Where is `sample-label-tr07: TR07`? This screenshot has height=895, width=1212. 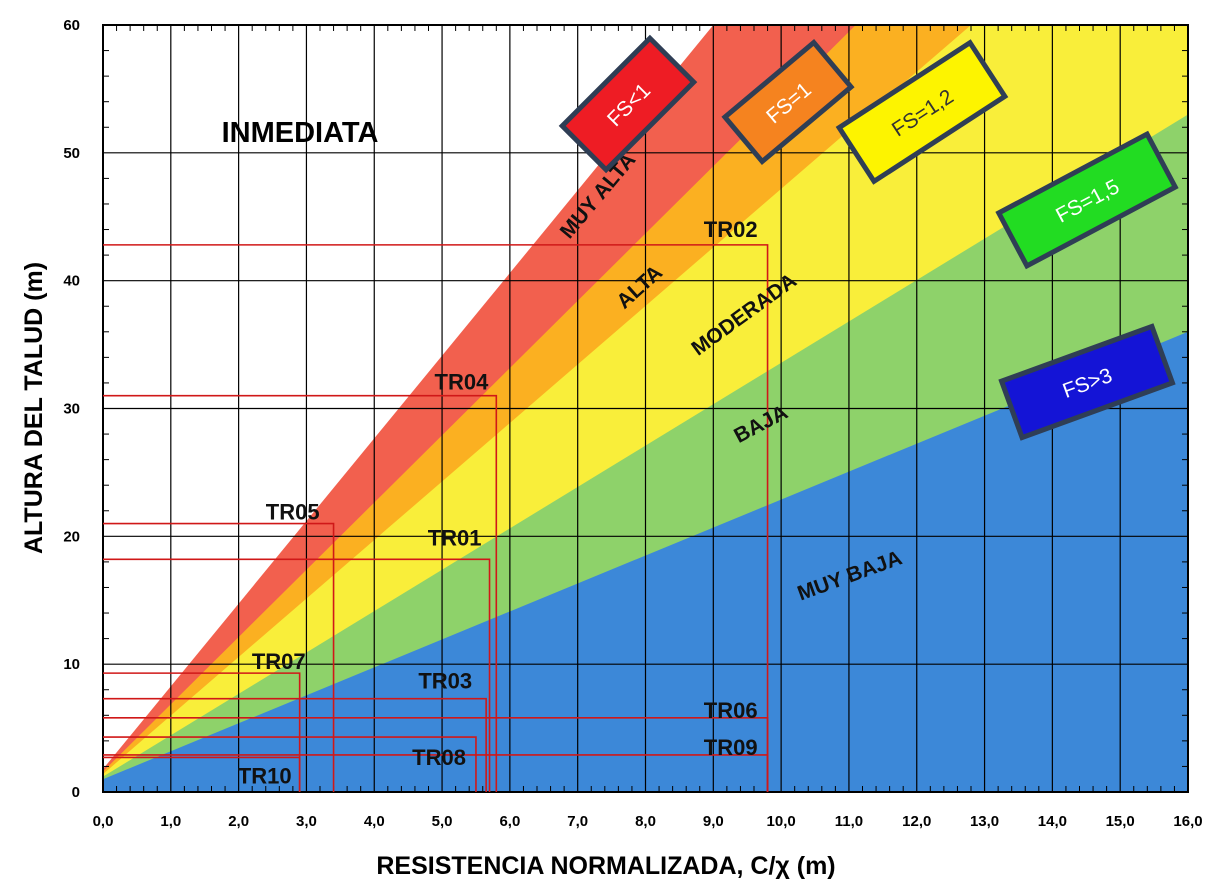 sample-label-tr07: TR07 is located at coordinates (279, 661).